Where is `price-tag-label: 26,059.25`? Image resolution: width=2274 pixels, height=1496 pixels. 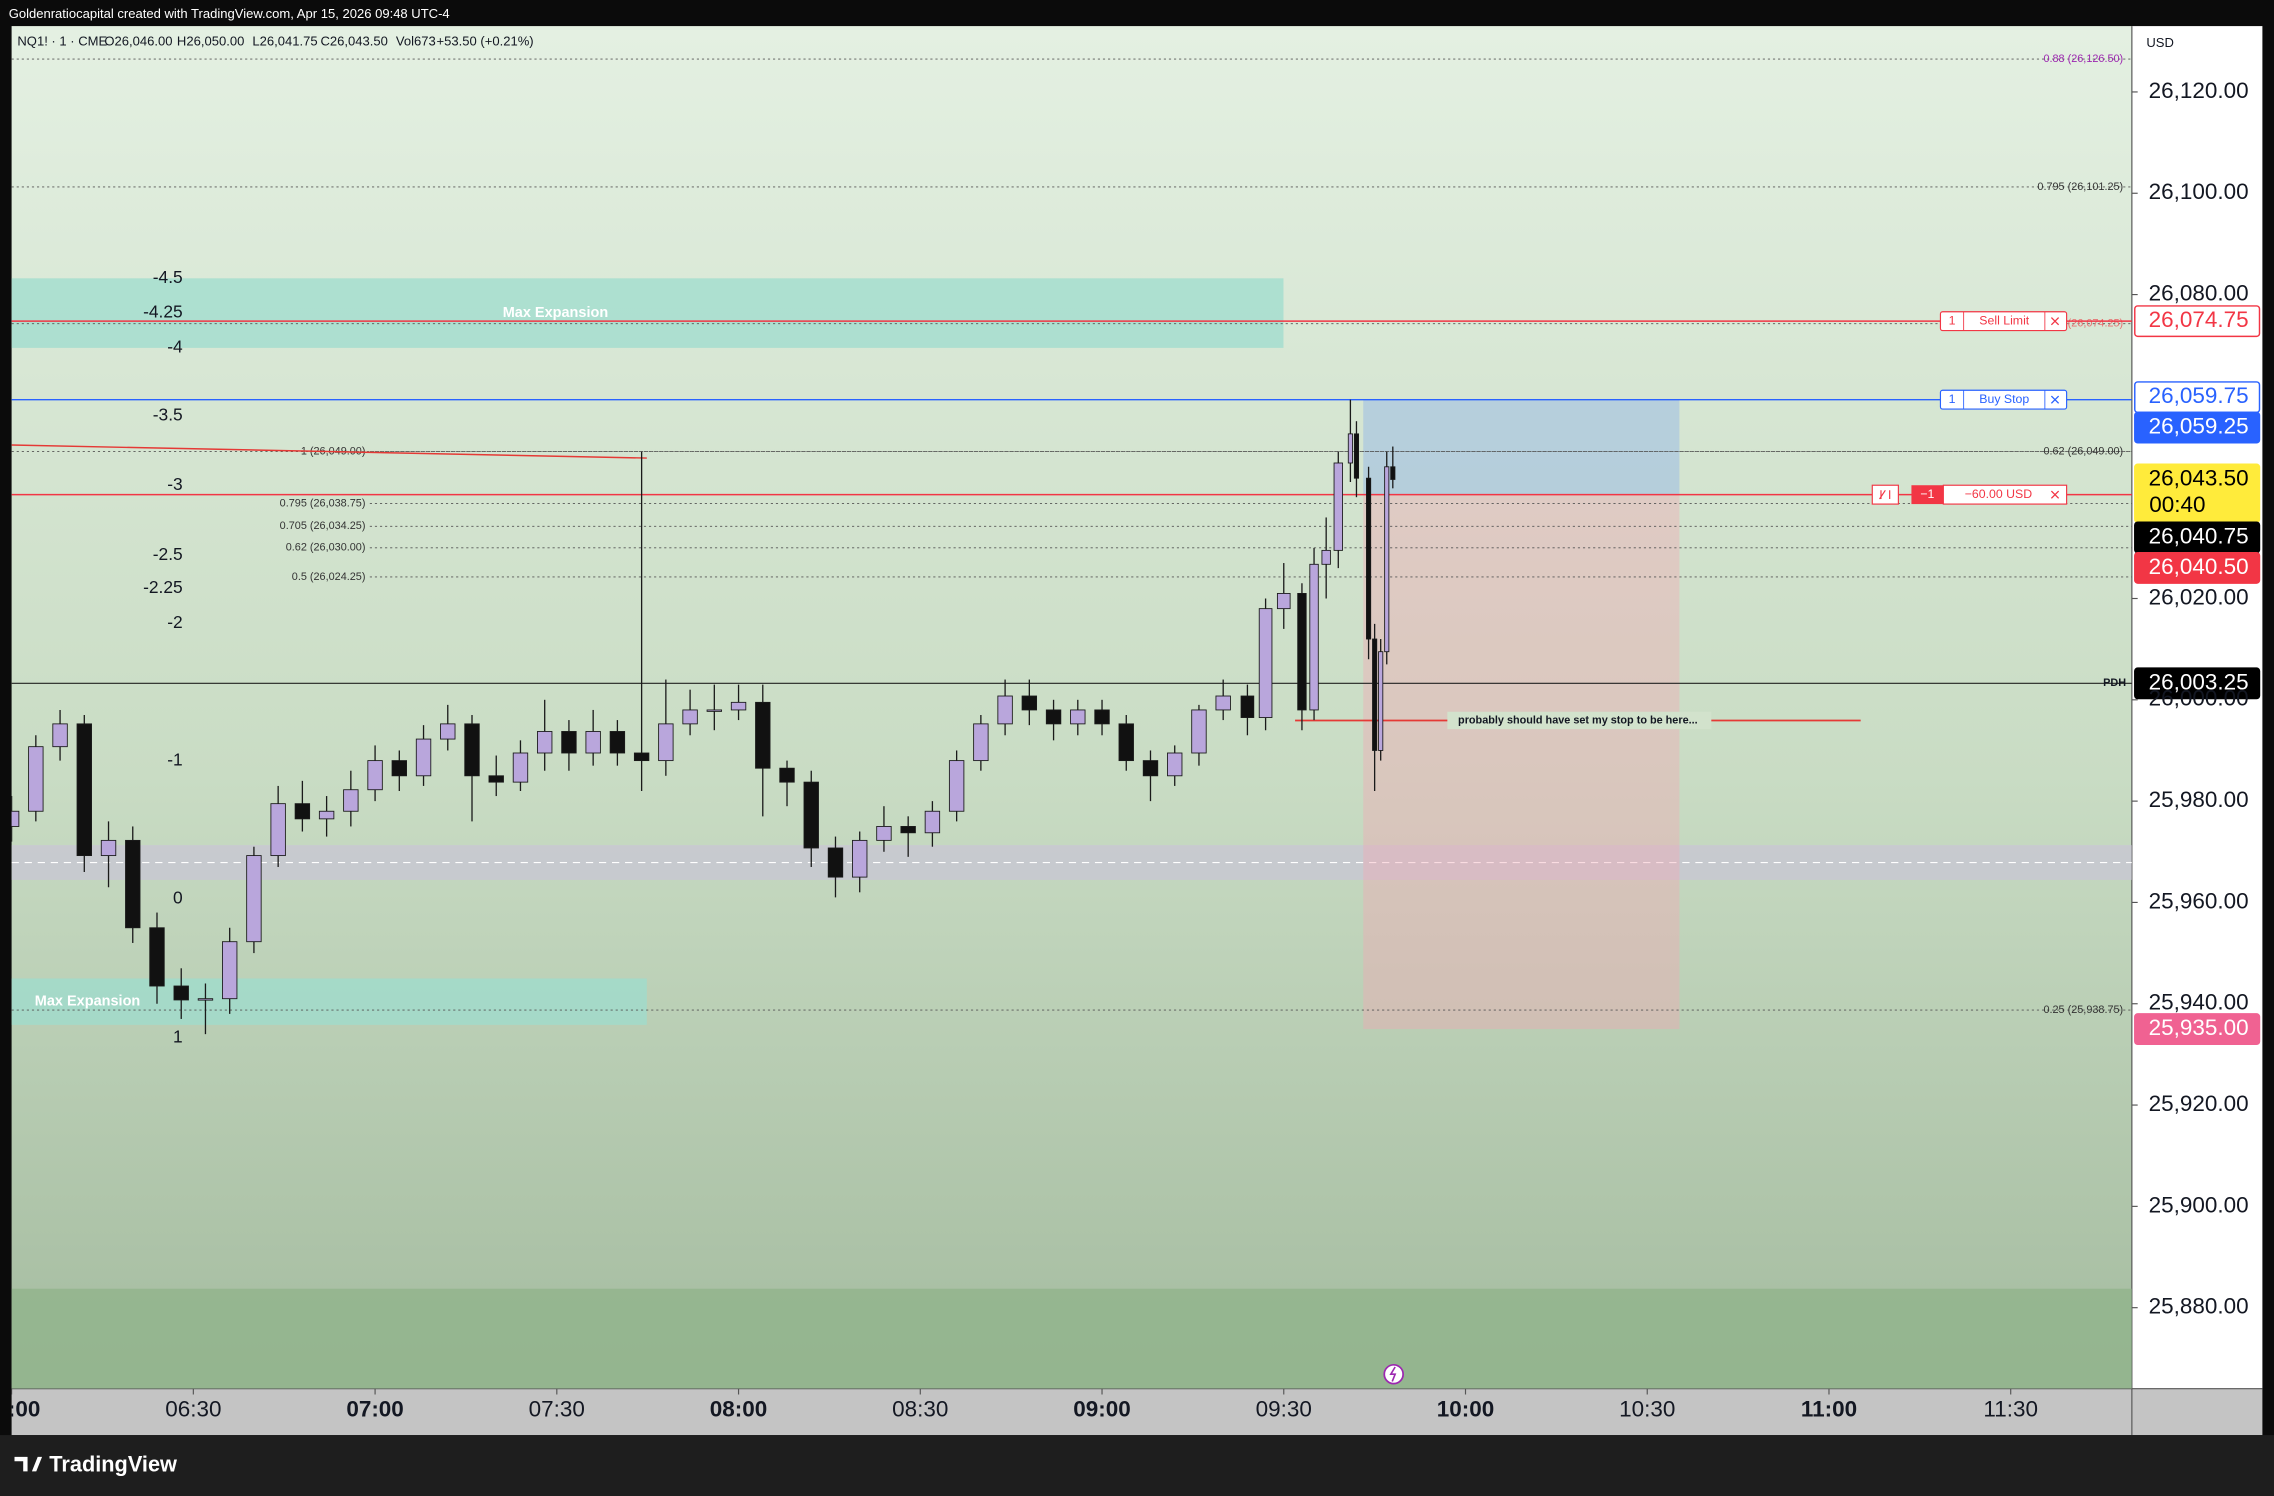
price-tag-label: 26,059.25 is located at coordinates (2199, 426).